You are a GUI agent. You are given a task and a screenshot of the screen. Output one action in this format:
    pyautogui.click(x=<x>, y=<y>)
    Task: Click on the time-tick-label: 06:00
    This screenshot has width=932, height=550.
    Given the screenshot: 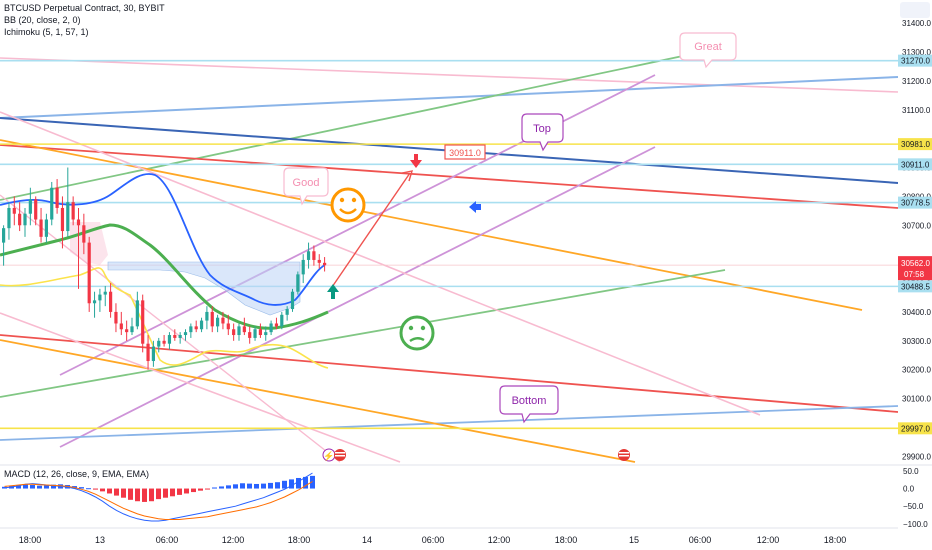 What is the action you would take?
    pyautogui.click(x=433, y=540)
    